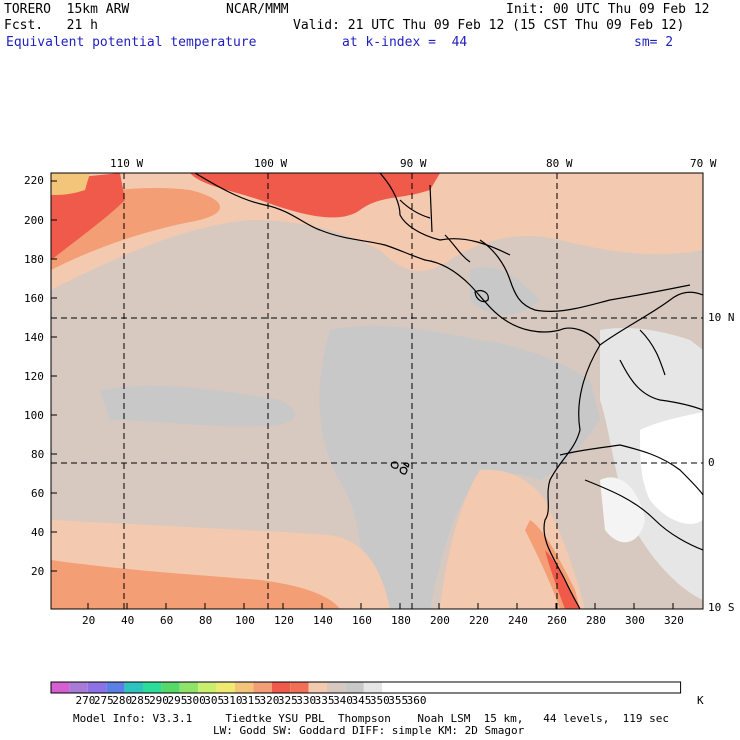 This screenshot has width=740, height=740. What do you see at coordinates (557, 620) in the screenshot?
I see `x-label: 260` at bounding box center [557, 620].